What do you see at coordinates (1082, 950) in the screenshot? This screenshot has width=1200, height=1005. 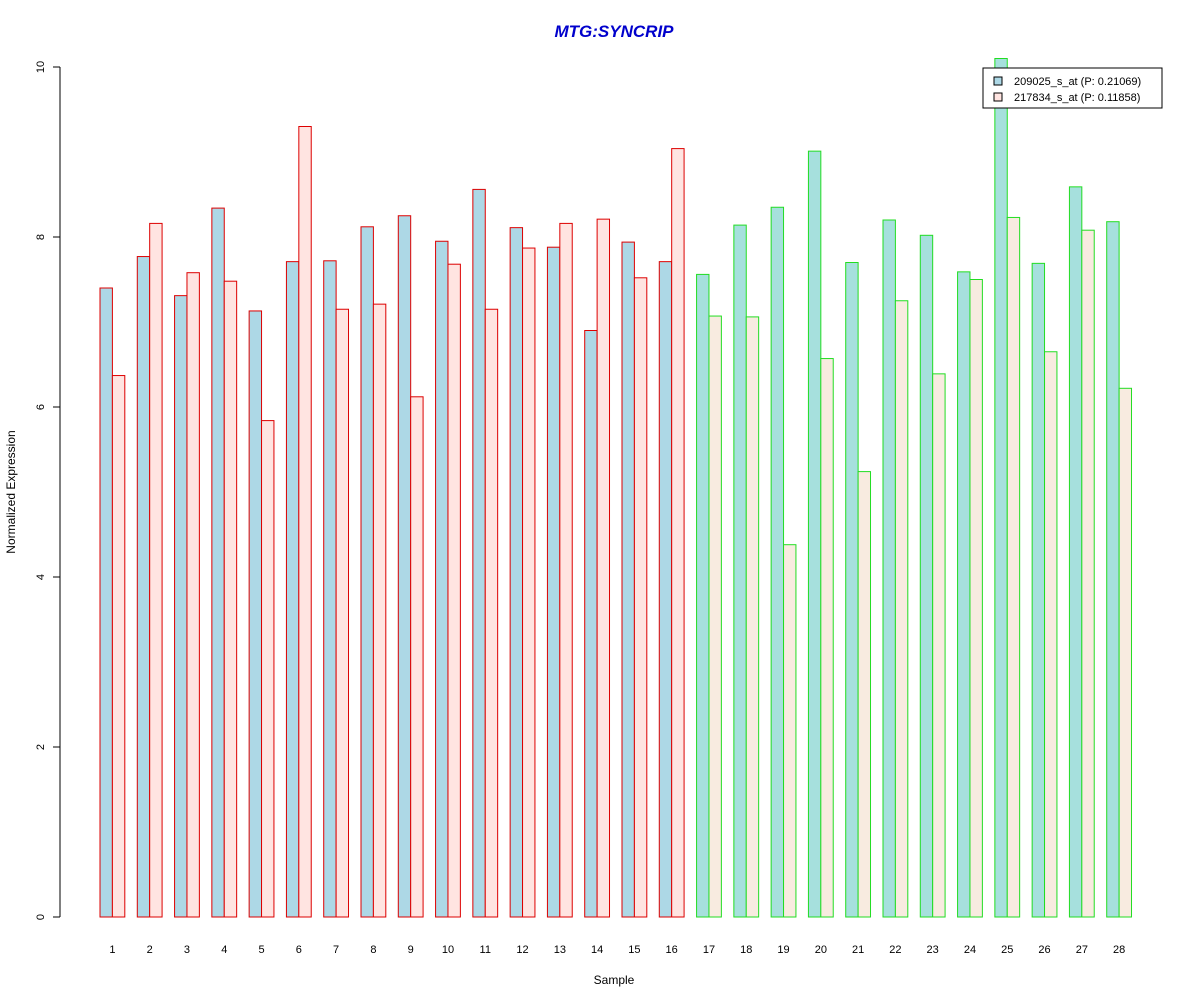 I see `x-tick-label: 27` at bounding box center [1082, 950].